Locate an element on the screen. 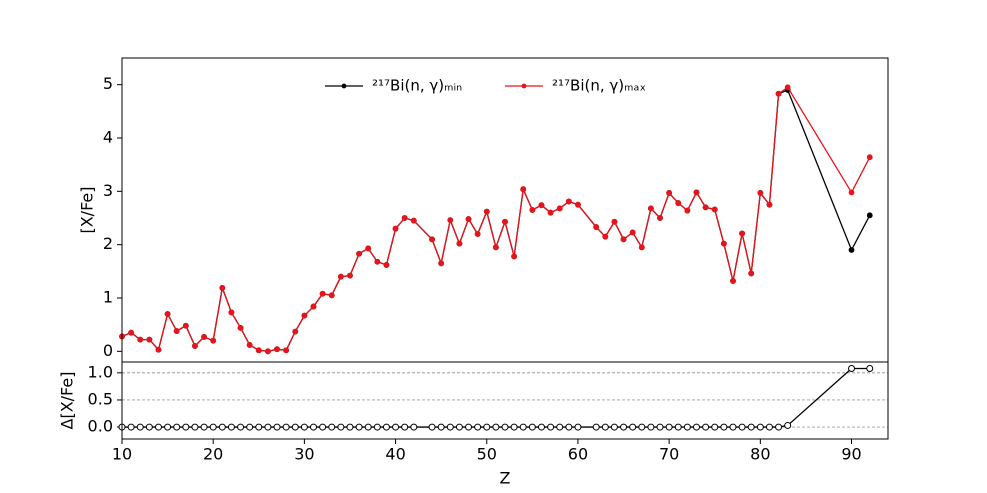  x-tick-label: 90 is located at coordinates (851, 454).